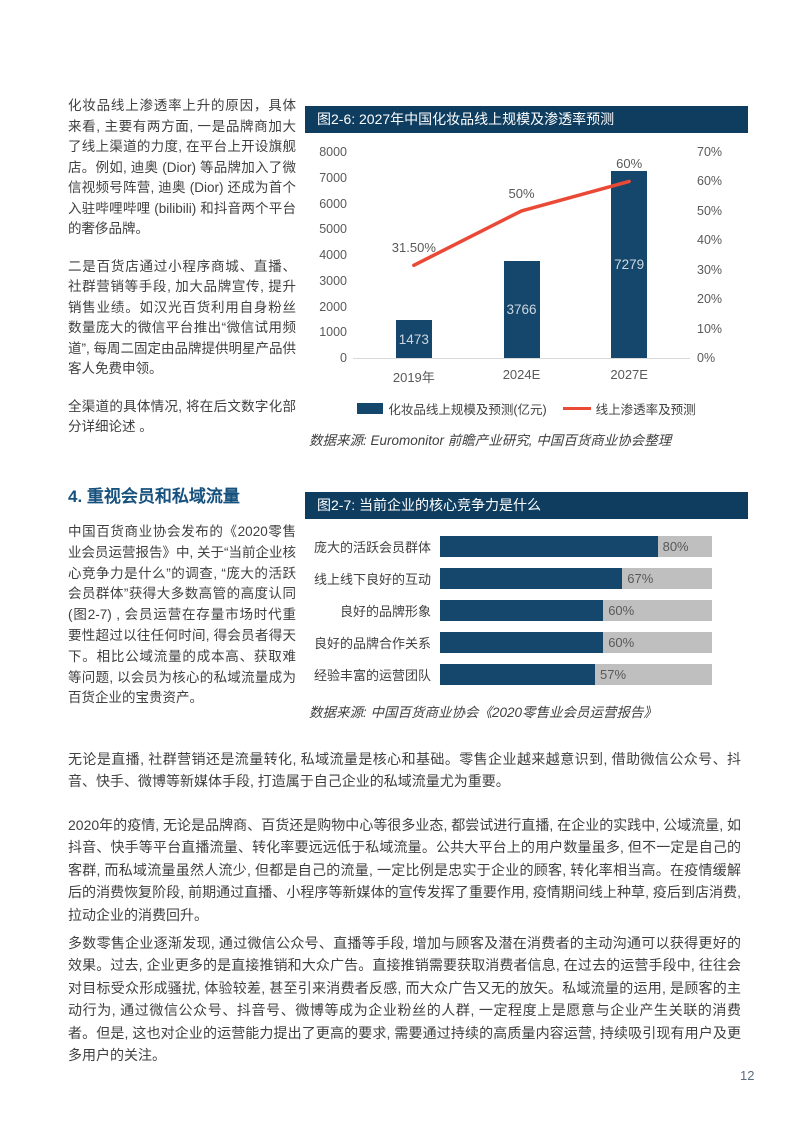 The image size is (793, 1122). Describe the element at coordinates (333, 152) in the screenshot. I see `y-axis-tick-left: 8000` at that location.